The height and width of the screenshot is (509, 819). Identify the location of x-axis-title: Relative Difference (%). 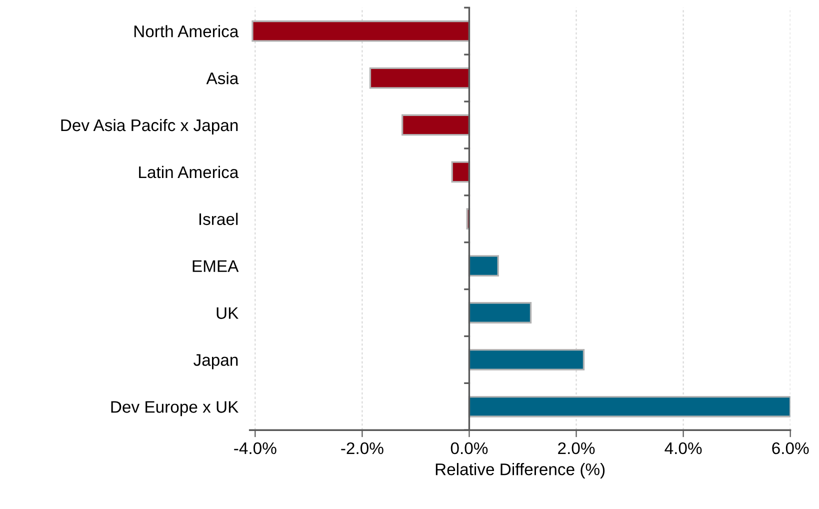
(520, 471).